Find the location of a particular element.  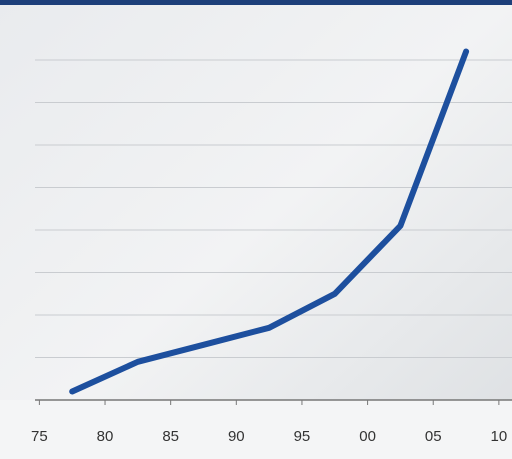

x-tick-label: 10 is located at coordinates (499, 436).